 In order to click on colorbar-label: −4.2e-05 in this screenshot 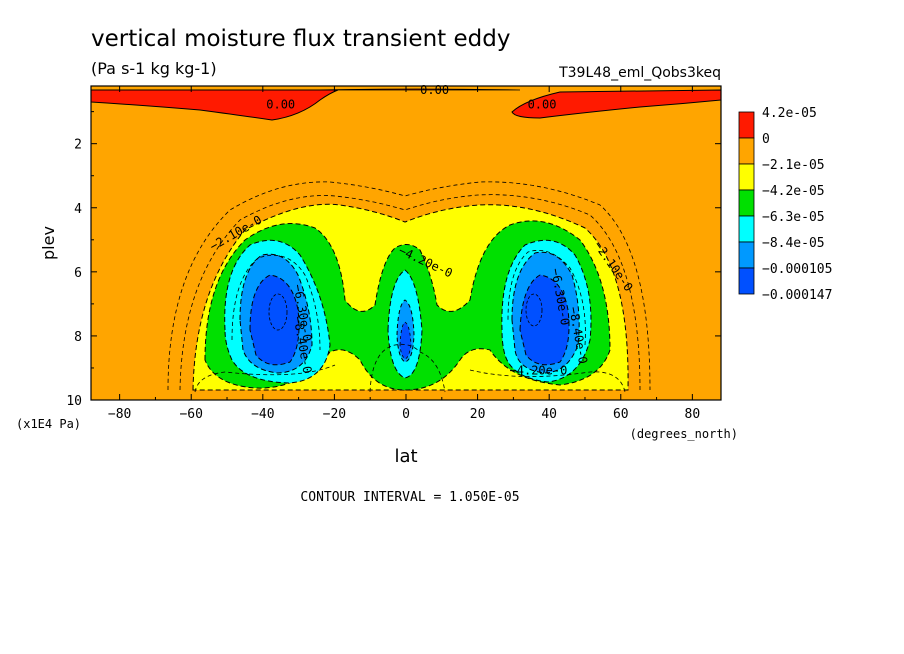, I will do `click(793, 191)`.